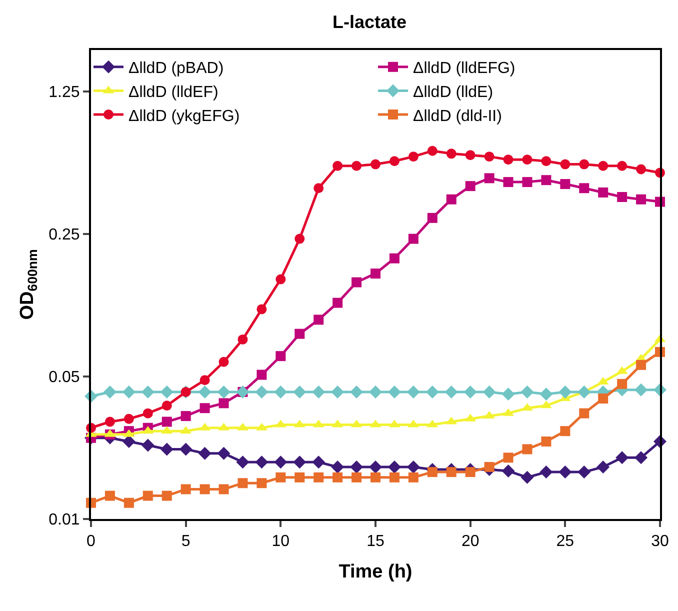 This screenshot has width=678, height=611. Describe the element at coordinates (64, 93) in the screenshot. I see `y-tick-label: 1.25` at that location.